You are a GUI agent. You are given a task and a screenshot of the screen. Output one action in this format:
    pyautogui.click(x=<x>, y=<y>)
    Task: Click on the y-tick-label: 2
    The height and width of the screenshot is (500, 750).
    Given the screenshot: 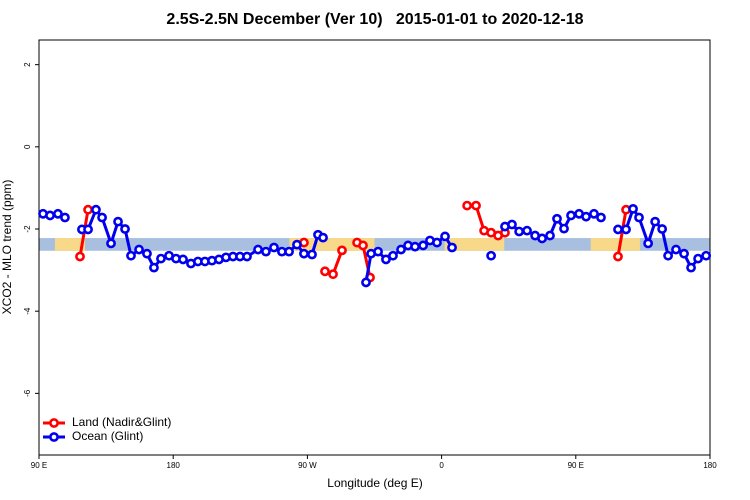 What is the action you would take?
    pyautogui.click(x=27, y=64)
    